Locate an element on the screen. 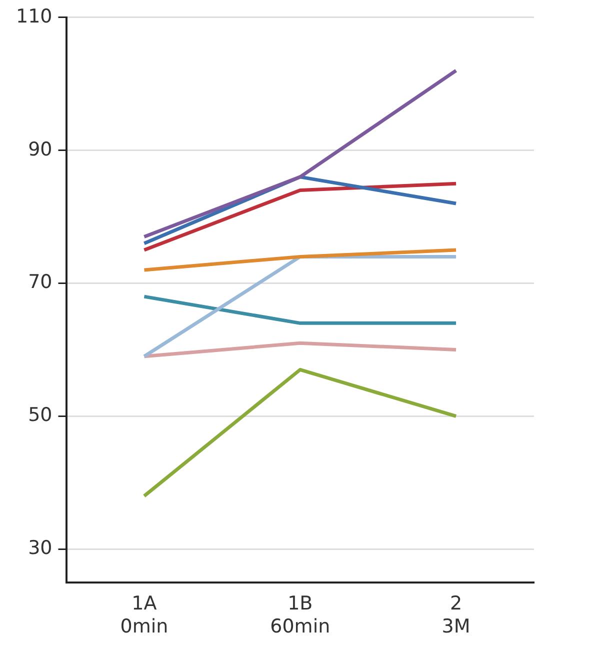 The width and height of the screenshot is (594, 652). x-tick-label: 1B 60min is located at coordinates (300, 615).